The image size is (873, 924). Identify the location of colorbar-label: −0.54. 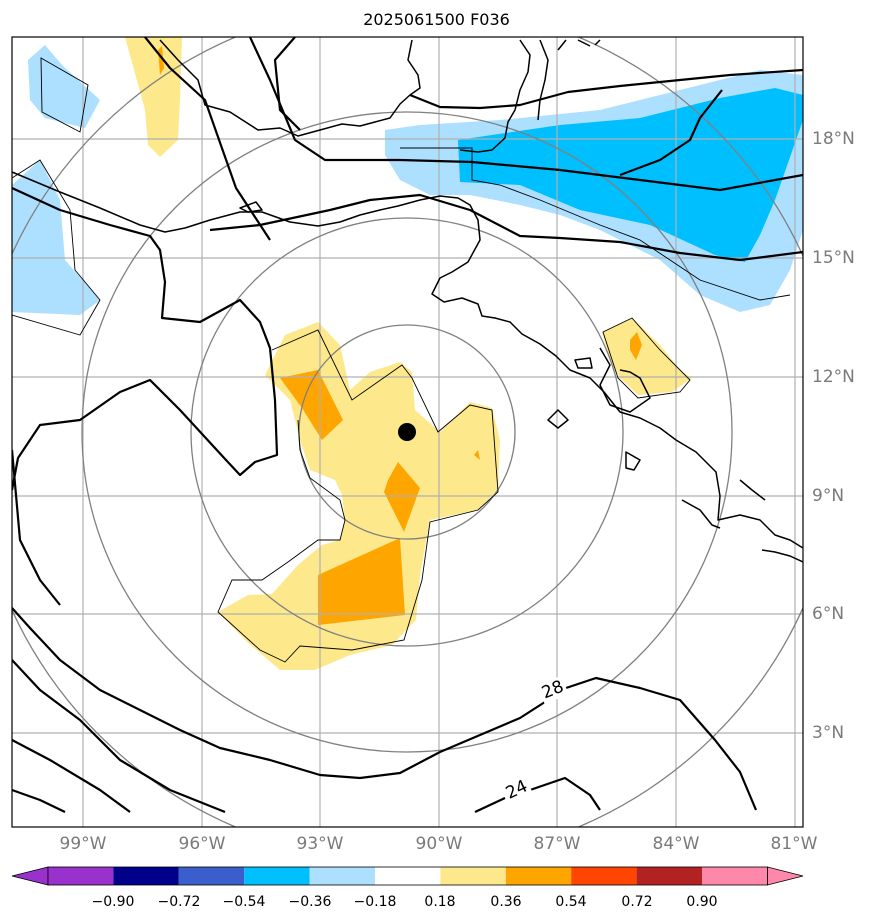
(244, 902).